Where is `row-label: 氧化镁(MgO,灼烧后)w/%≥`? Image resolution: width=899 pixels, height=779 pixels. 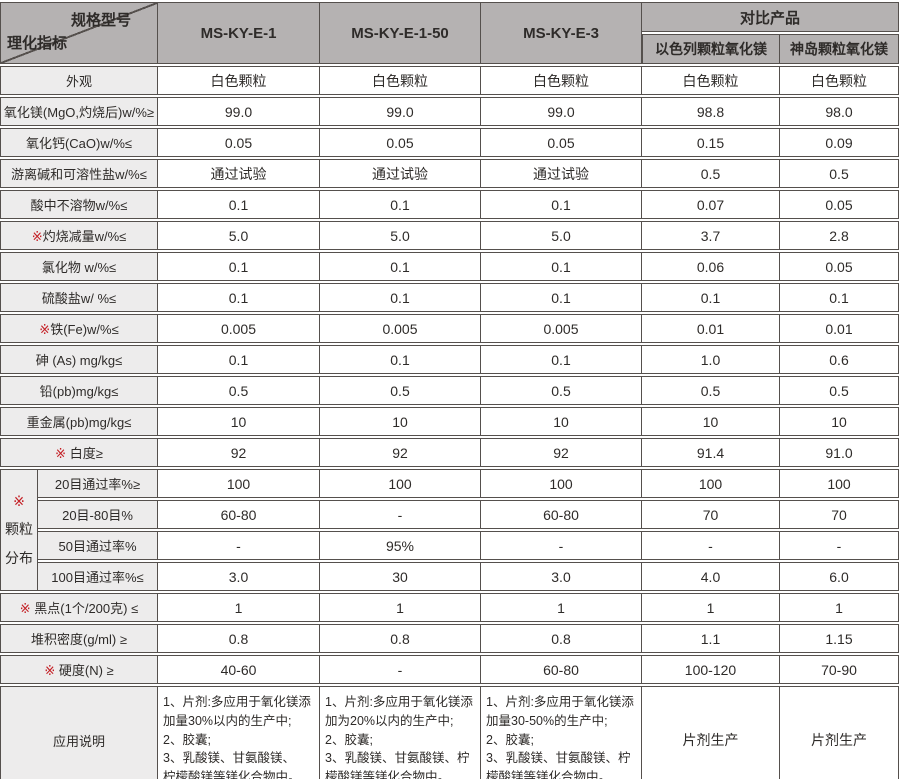
row-label: 氧化镁(MgO,灼烧后)w/%≥ is located at coordinates (79, 111).